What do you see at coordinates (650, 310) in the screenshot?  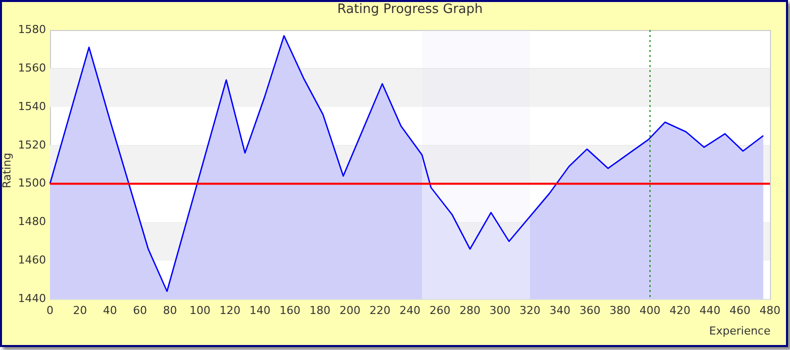 I see `x-tick-label: 400` at bounding box center [650, 310].